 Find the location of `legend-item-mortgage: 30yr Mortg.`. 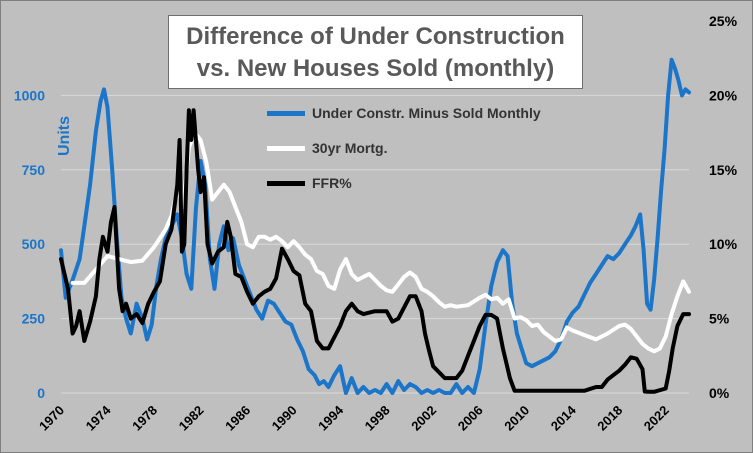

legend-item-mortgage: 30yr Mortg. is located at coordinates (327, 148).